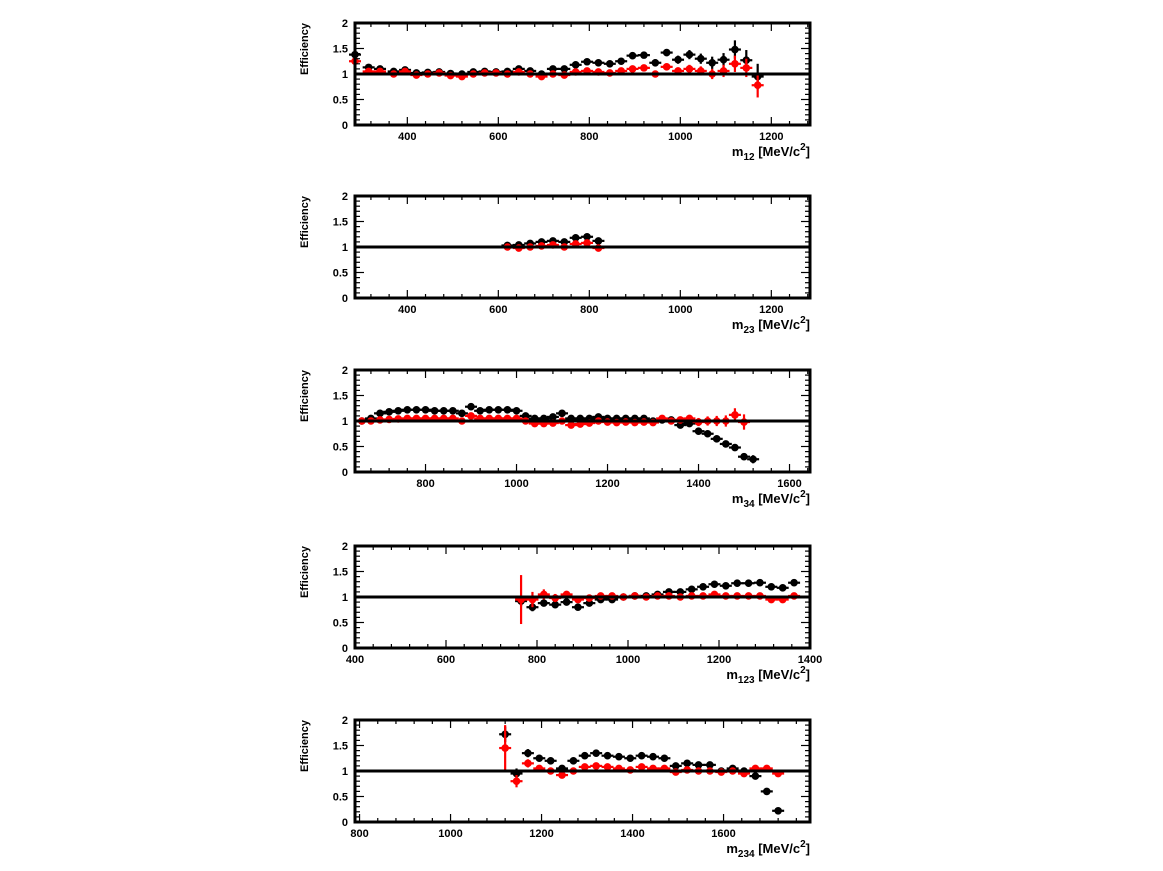  I want to click on x-axis-label: m34 [MeV/c2], so click(771, 499).